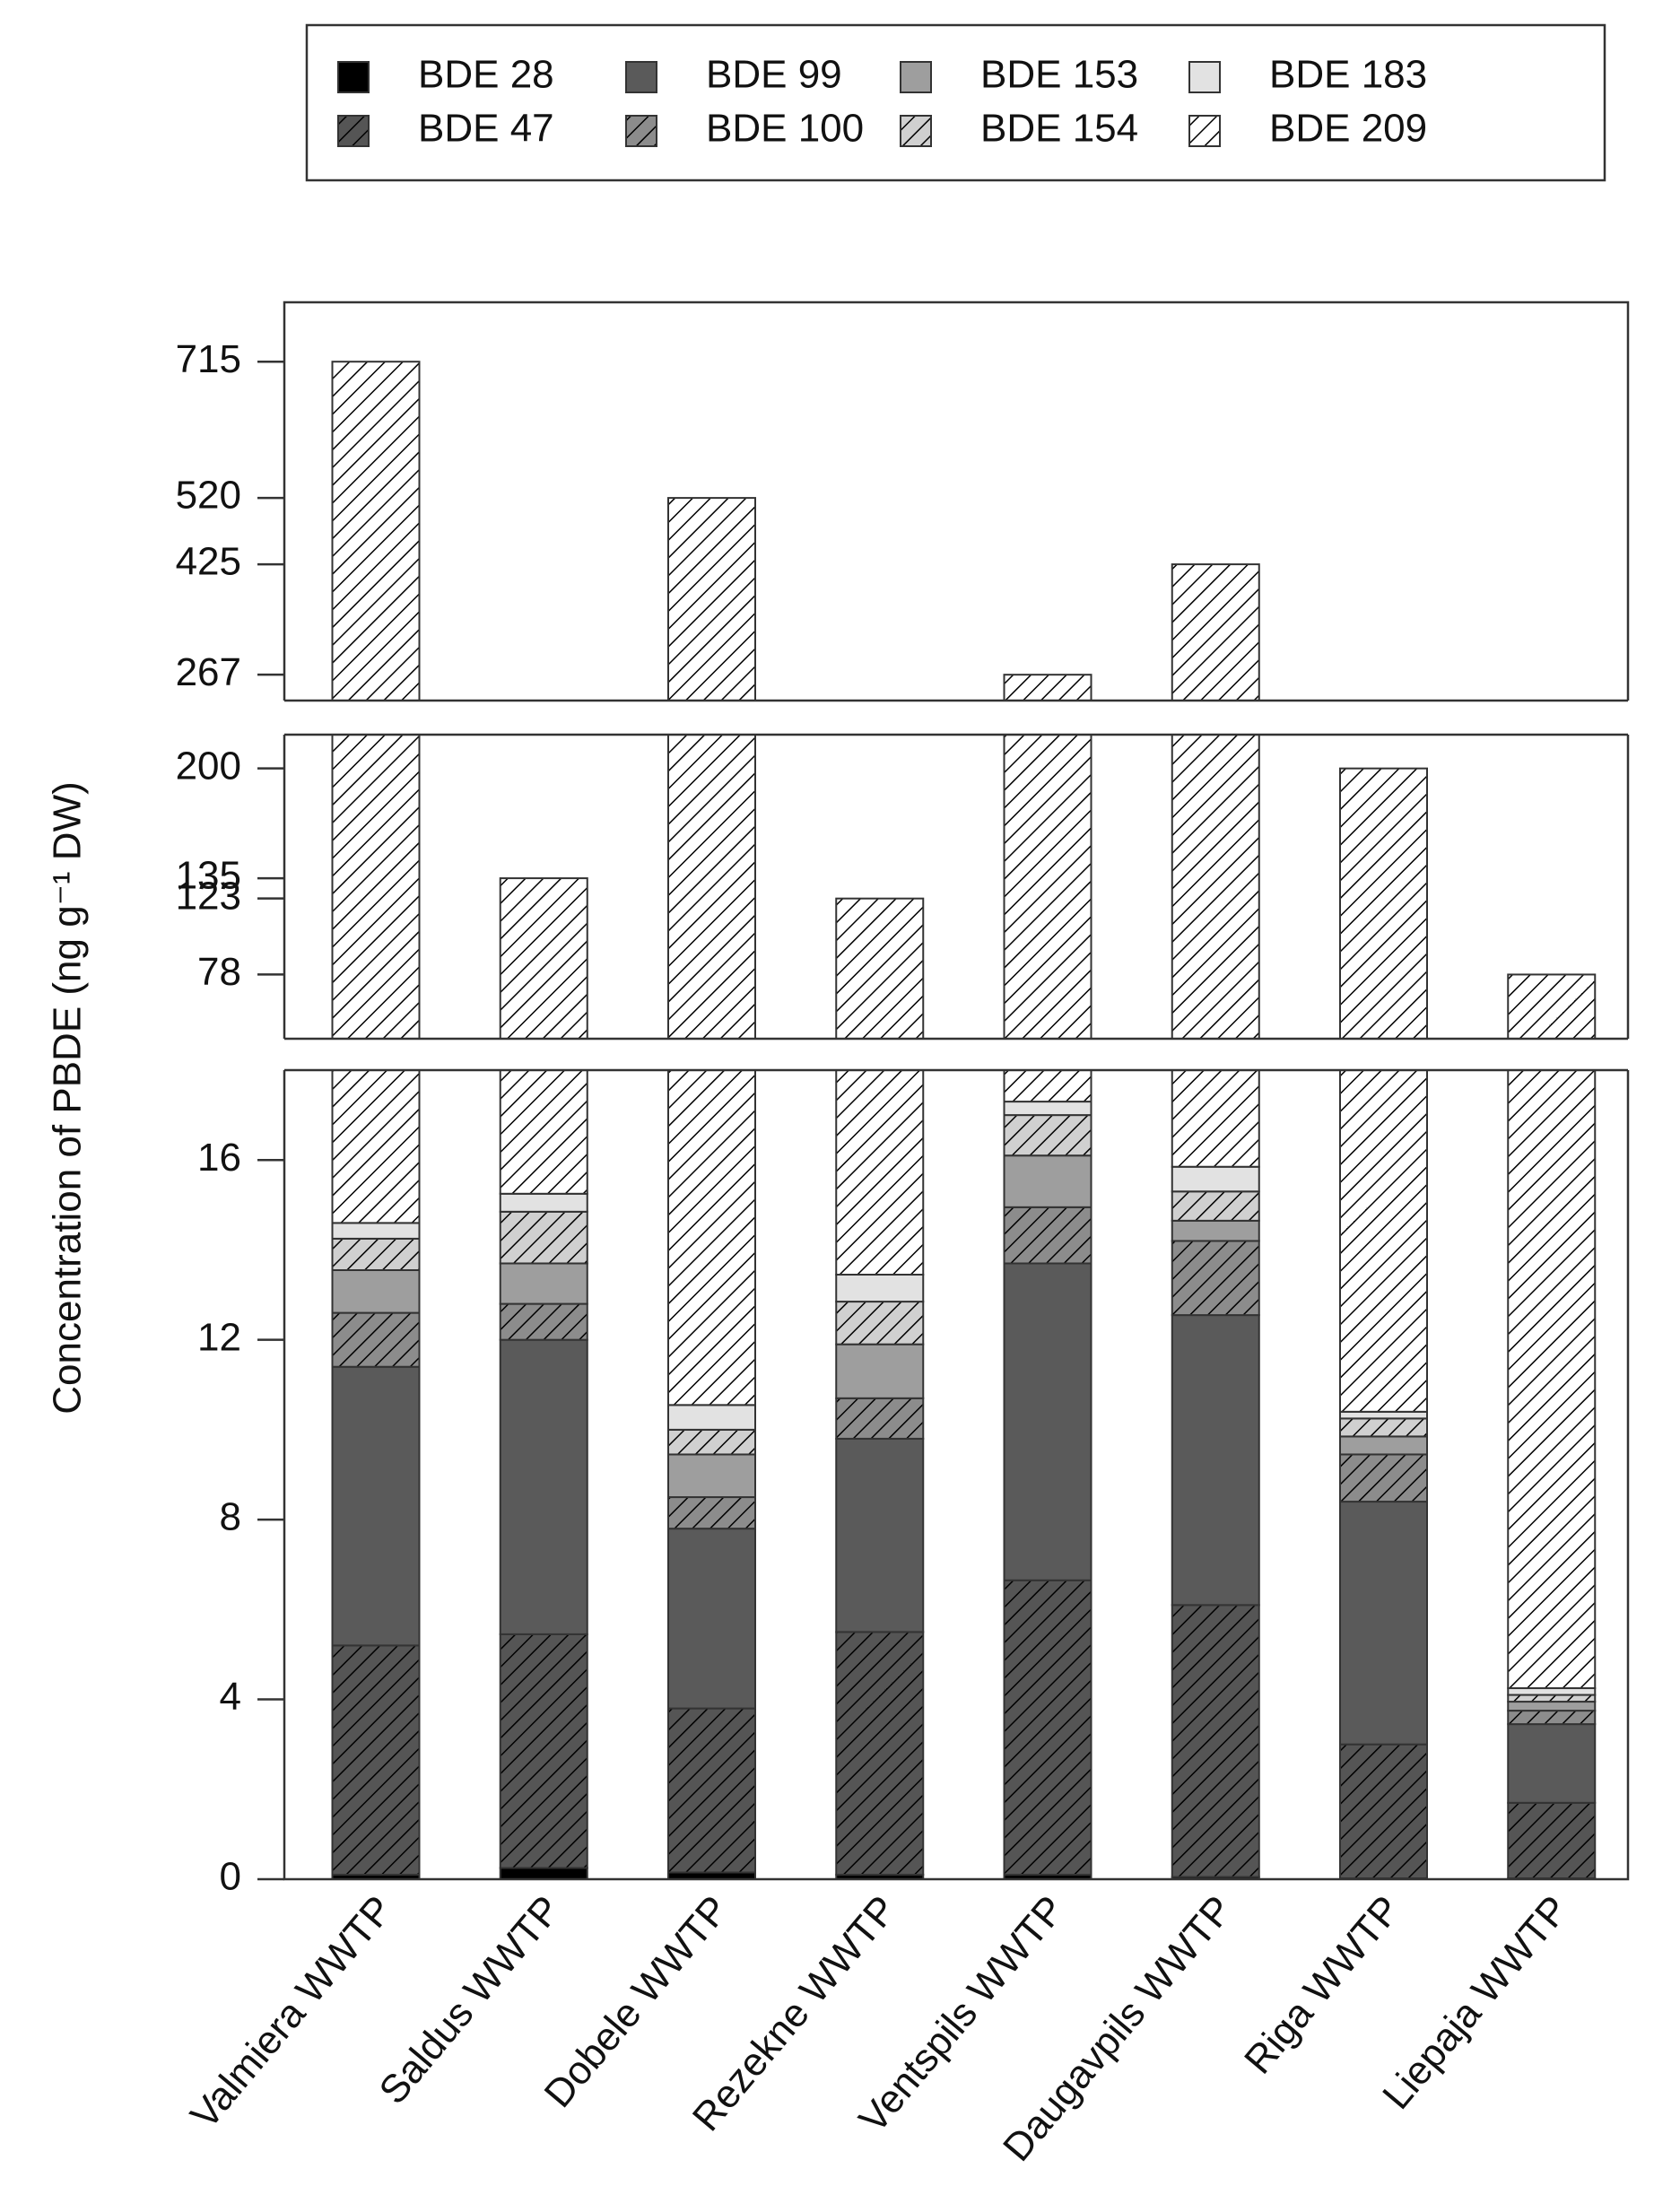 This screenshot has width=1654, height=2212. Describe the element at coordinates (209, 672) in the screenshot. I see `y-tick-label: 267` at that location.